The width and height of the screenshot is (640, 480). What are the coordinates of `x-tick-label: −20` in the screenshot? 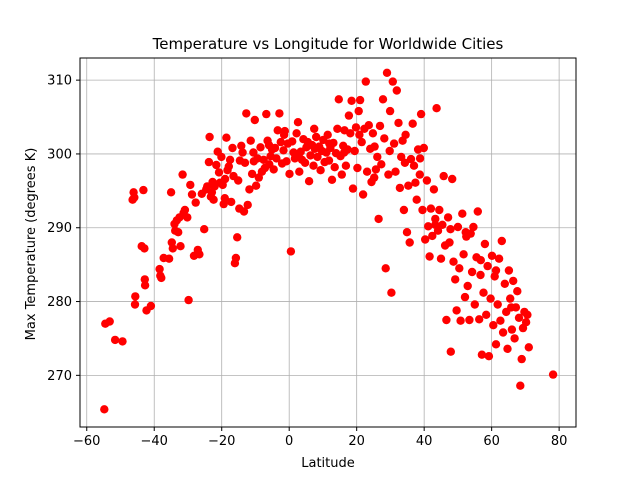 It's located at (221, 441).